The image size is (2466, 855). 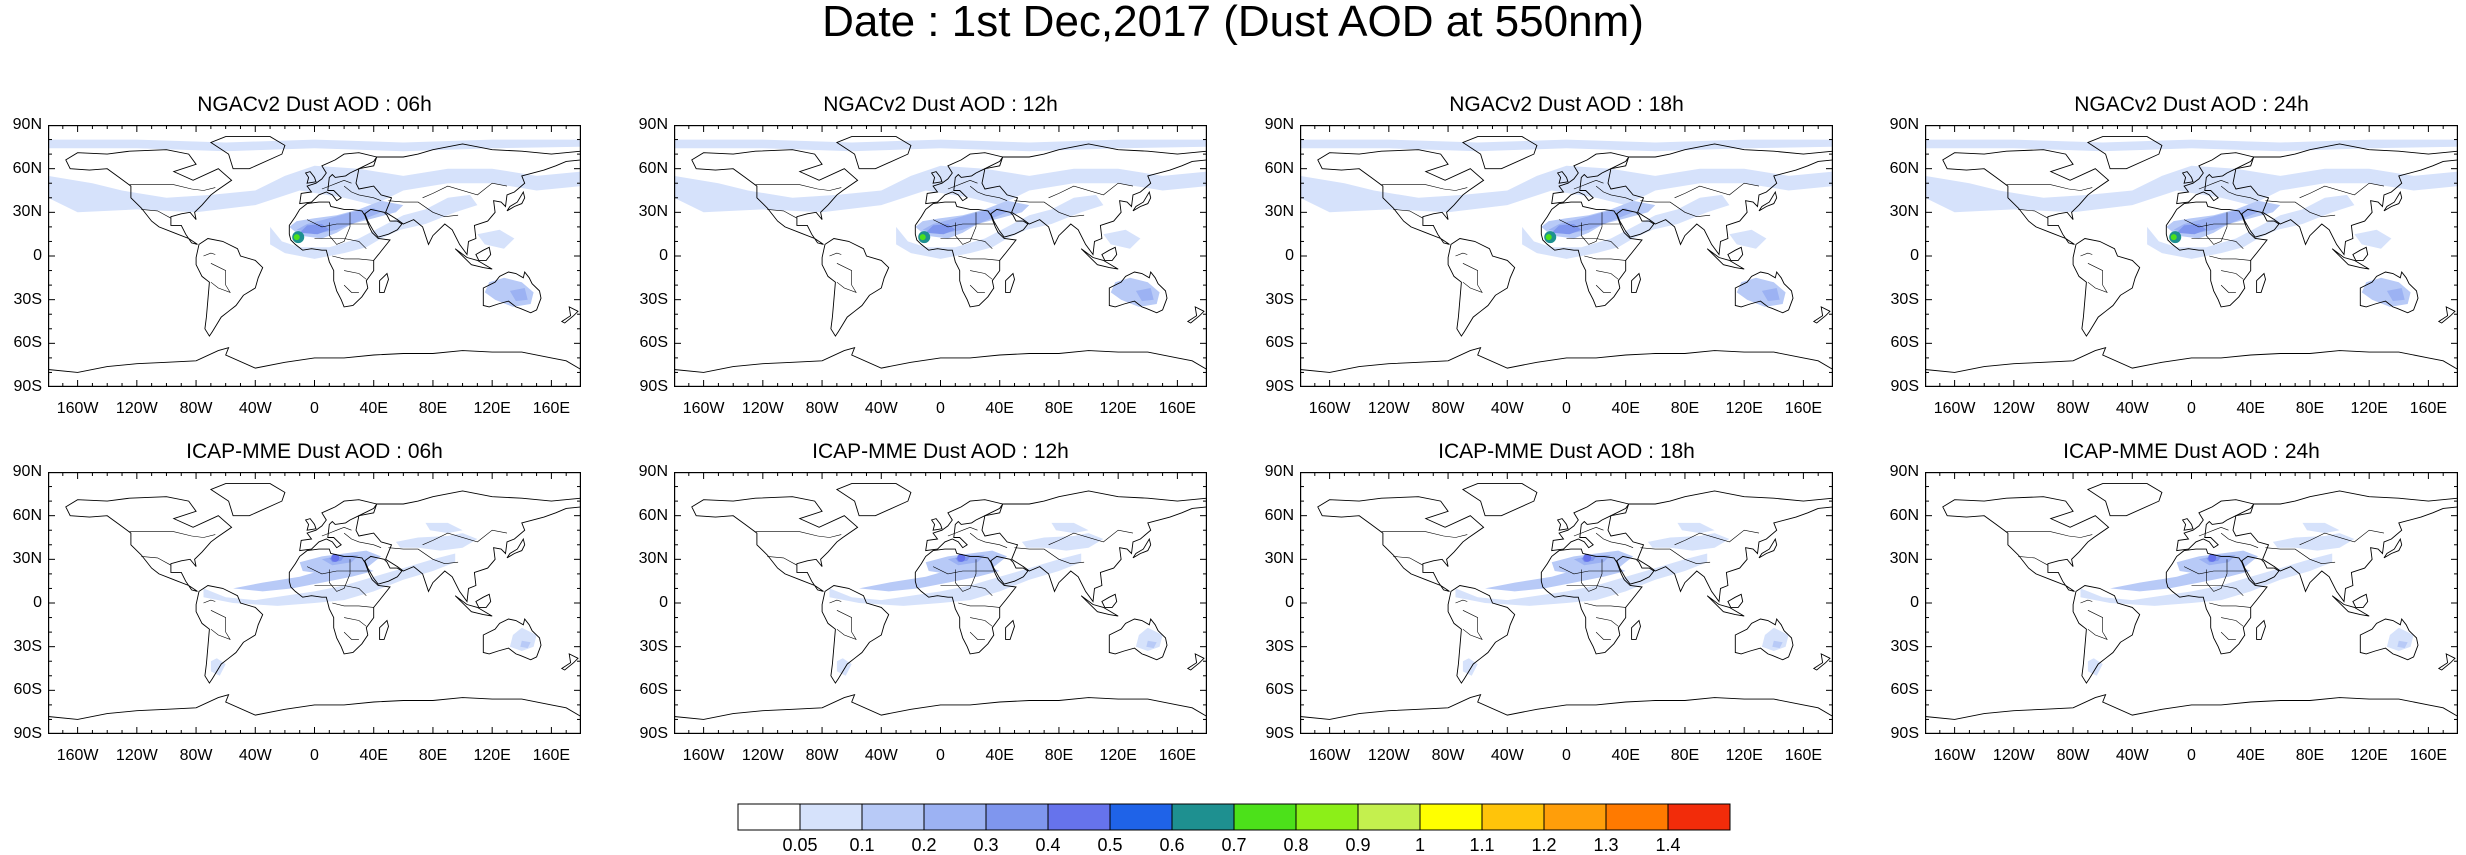 What do you see at coordinates (1914, 602) in the screenshot?
I see `lat-tick-label: 0` at bounding box center [1914, 602].